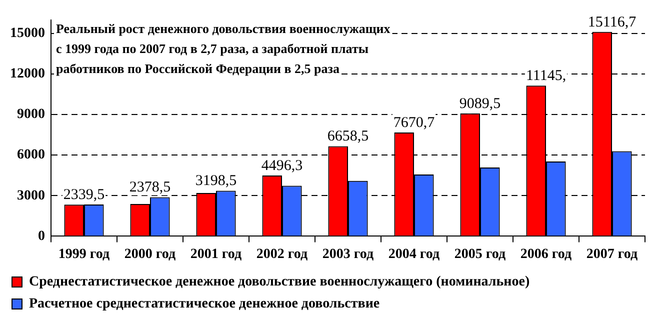  What do you see at coordinates (150, 254) in the screenshot?
I see `x-tick-label: 2000 год` at bounding box center [150, 254].